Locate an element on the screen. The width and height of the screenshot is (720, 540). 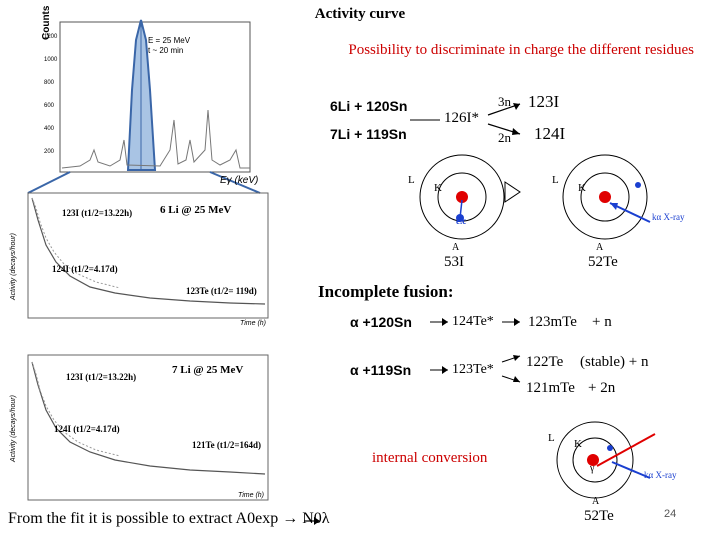
spectrum-plot is located at coordinates (144, 106).